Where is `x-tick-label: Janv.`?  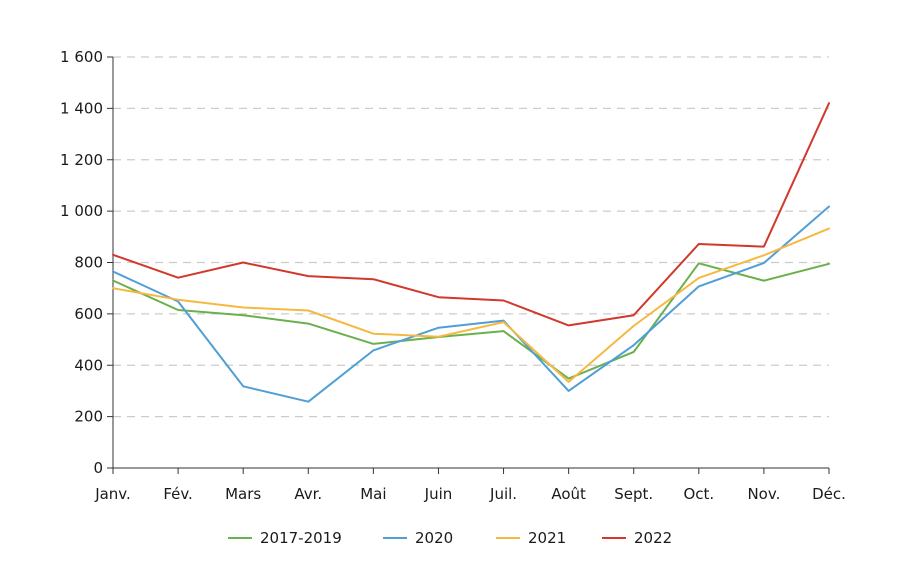 x-tick-label: Janv. is located at coordinates (112, 494).